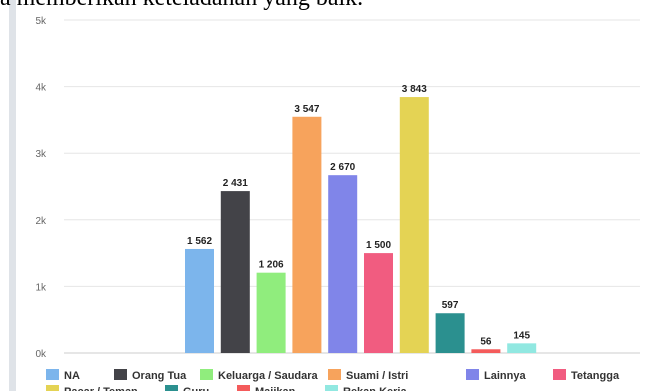  Describe the element at coordinates (326, 6) in the screenshot. I see `document-text-line: a memberikan keteladanan yang baik.` at that location.